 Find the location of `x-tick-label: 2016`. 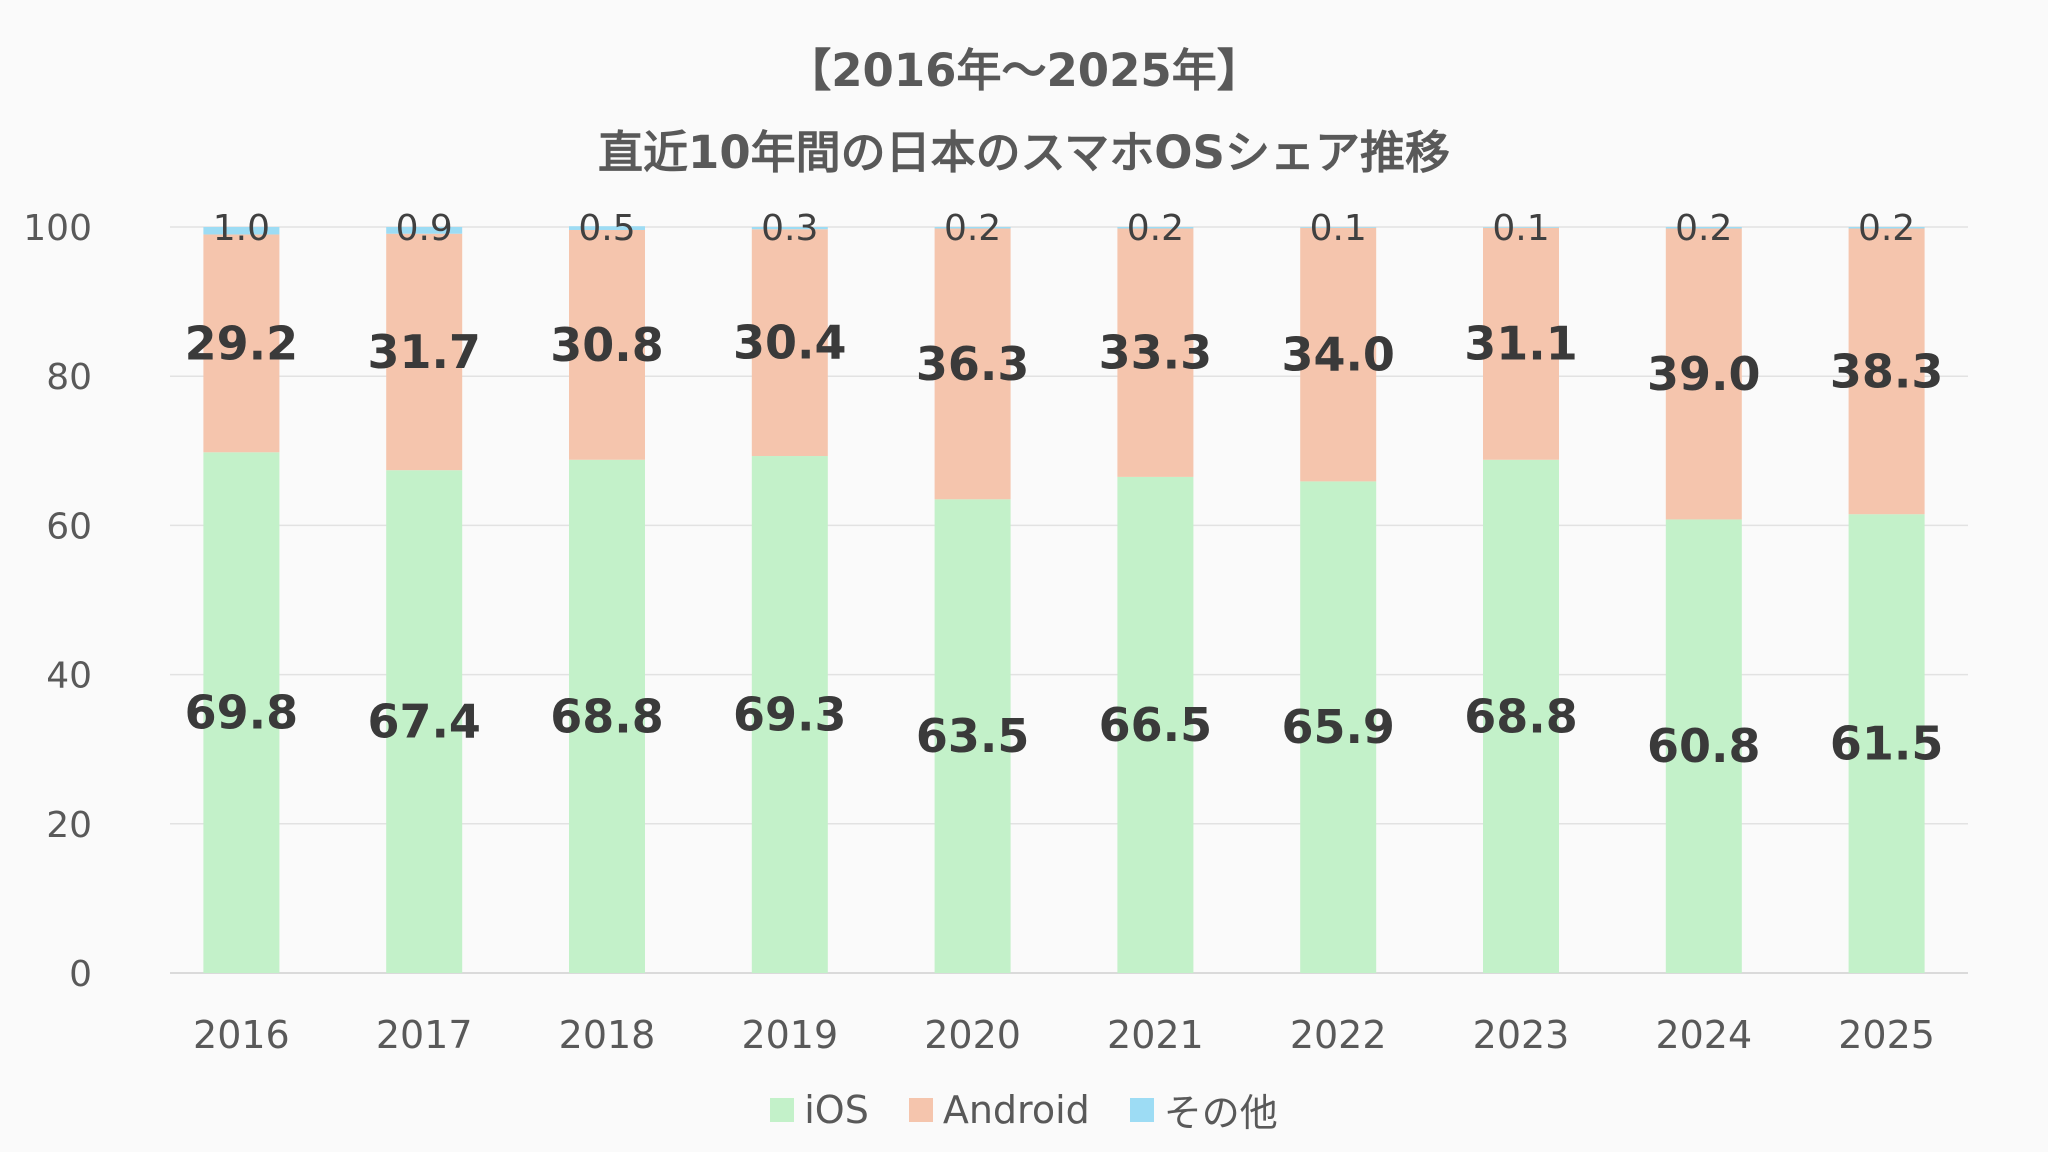

x-tick-label: 2016 is located at coordinates (241, 1035).